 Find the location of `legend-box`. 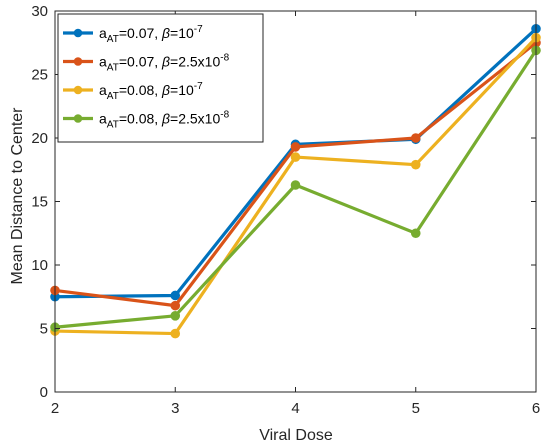

legend-box is located at coordinates (160, 78).